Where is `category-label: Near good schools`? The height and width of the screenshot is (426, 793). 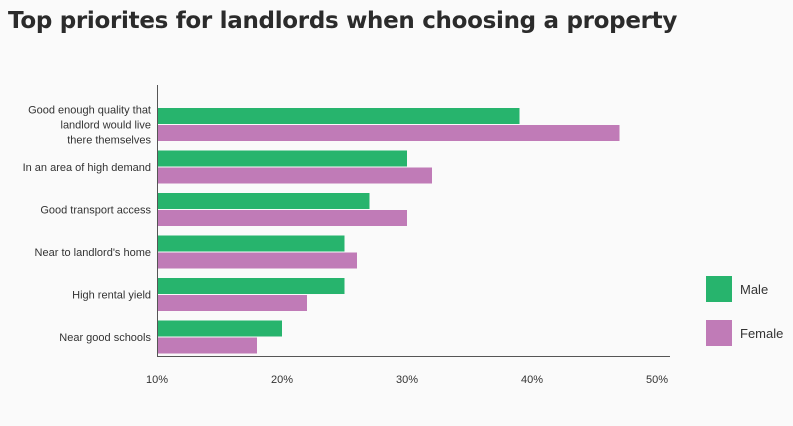 category-label: Near good schools is located at coordinates (105, 338).